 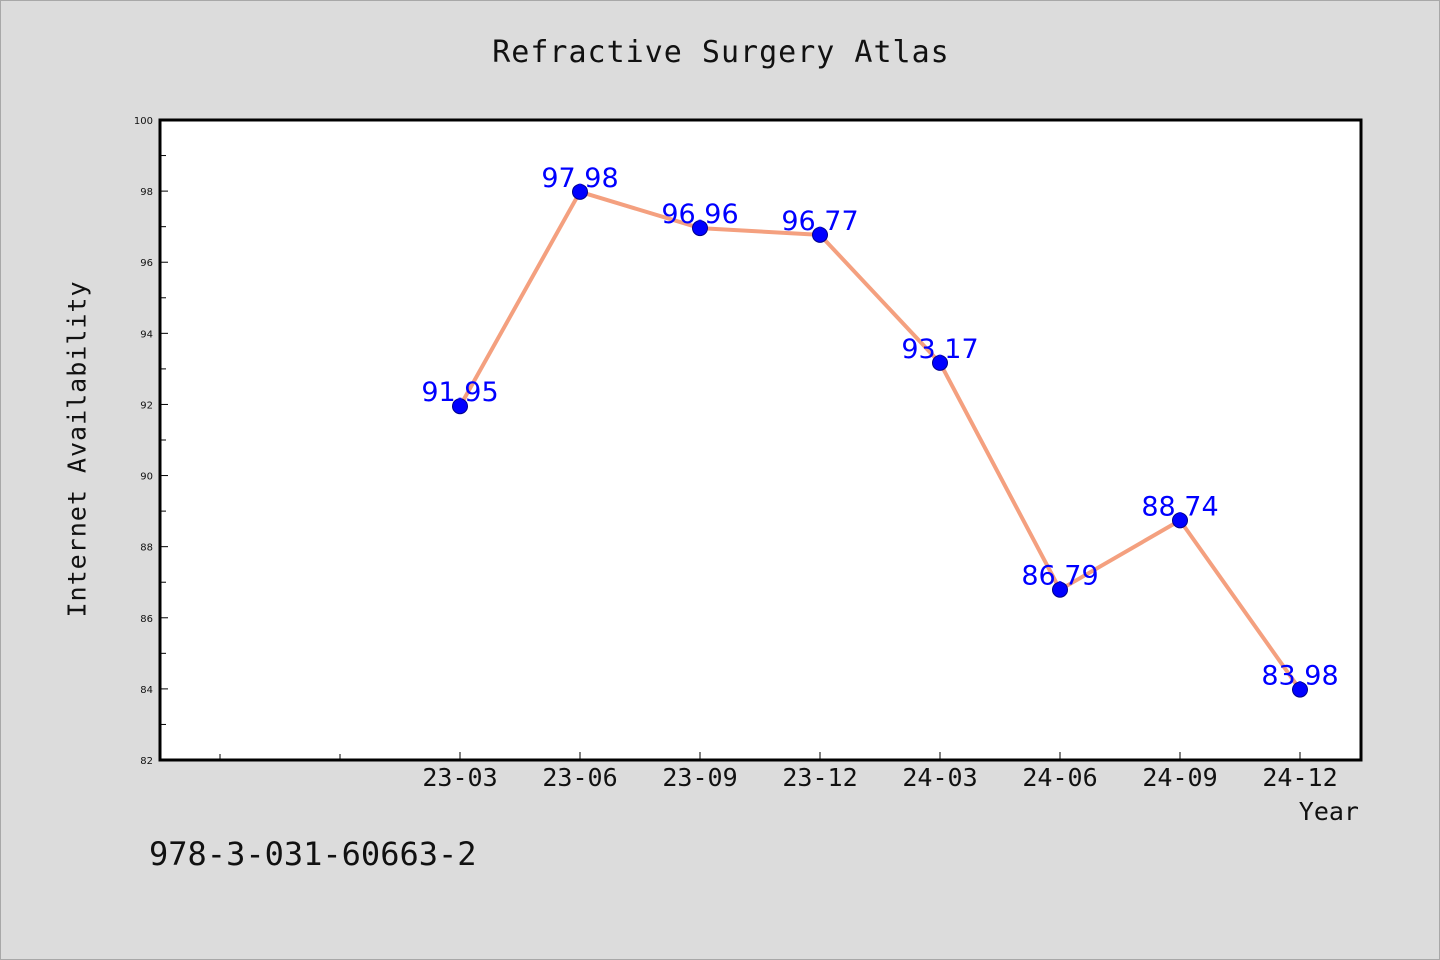 I want to click on y-tick-label: 84, so click(x=146, y=690).